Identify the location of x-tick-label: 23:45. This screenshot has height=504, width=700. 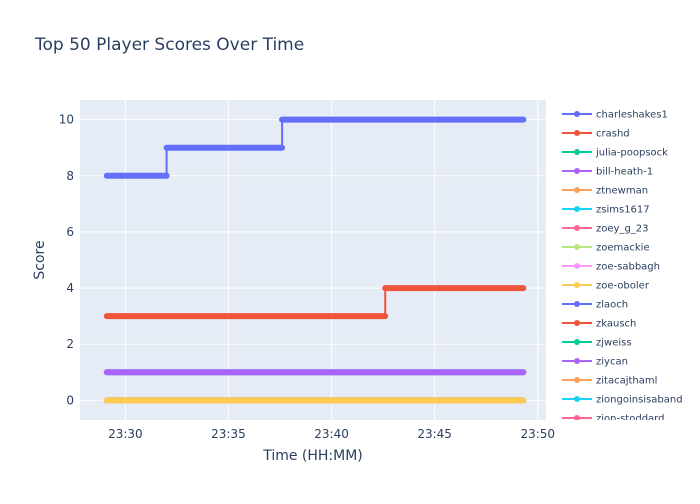
(434, 434).